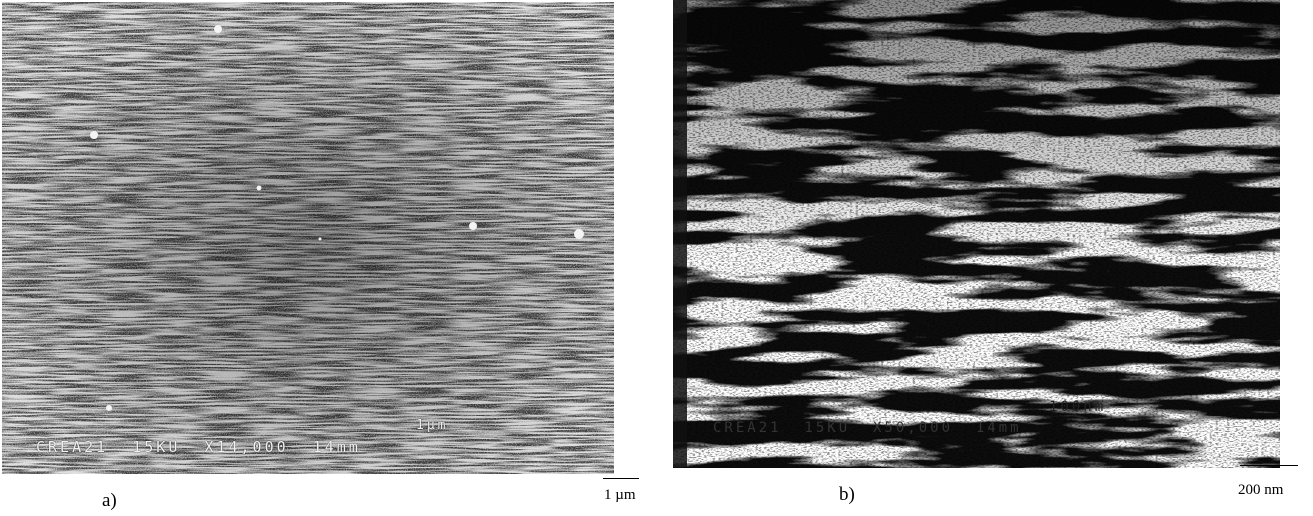 Image resolution: width=1313 pixels, height=516 pixels. Describe the element at coordinates (620, 495) in the screenshot. I see `scale-label-a: 1 µm` at that location.